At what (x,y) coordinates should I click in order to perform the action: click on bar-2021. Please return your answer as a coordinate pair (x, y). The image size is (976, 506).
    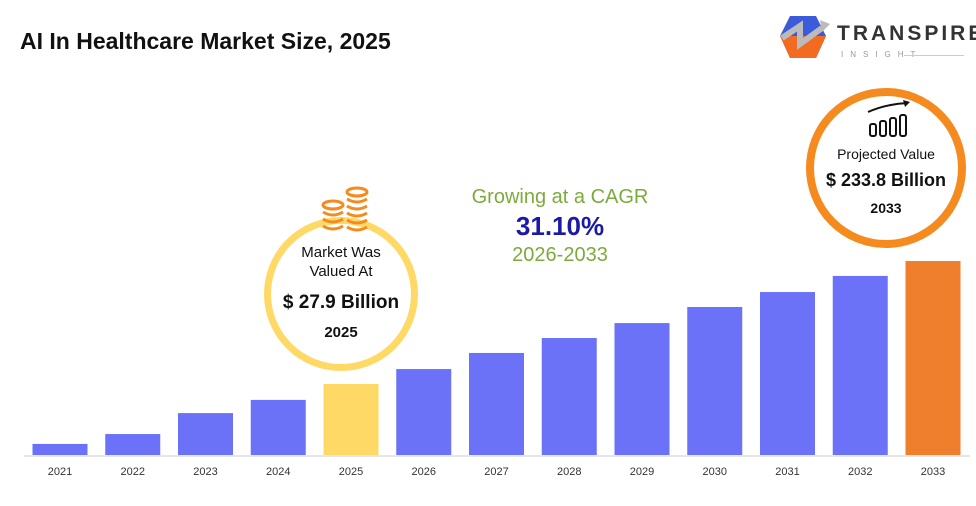
    Looking at the image, I should click on (60, 449).